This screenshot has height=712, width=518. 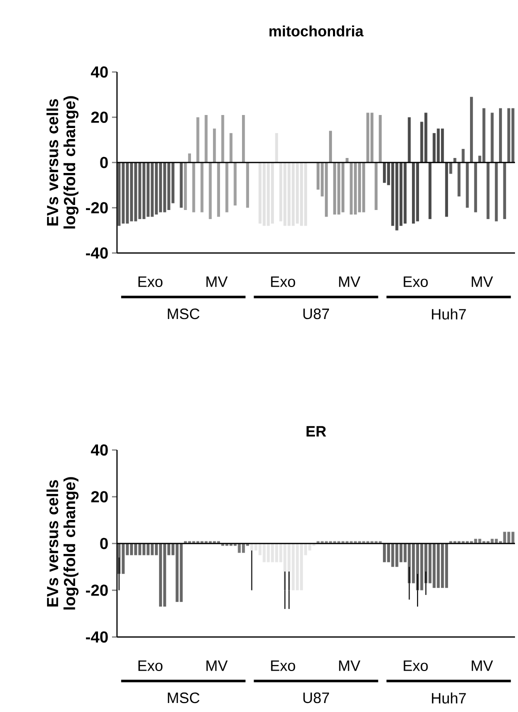 What do you see at coordinates (316, 431) in the screenshot?
I see `chart-title: ER` at bounding box center [316, 431].